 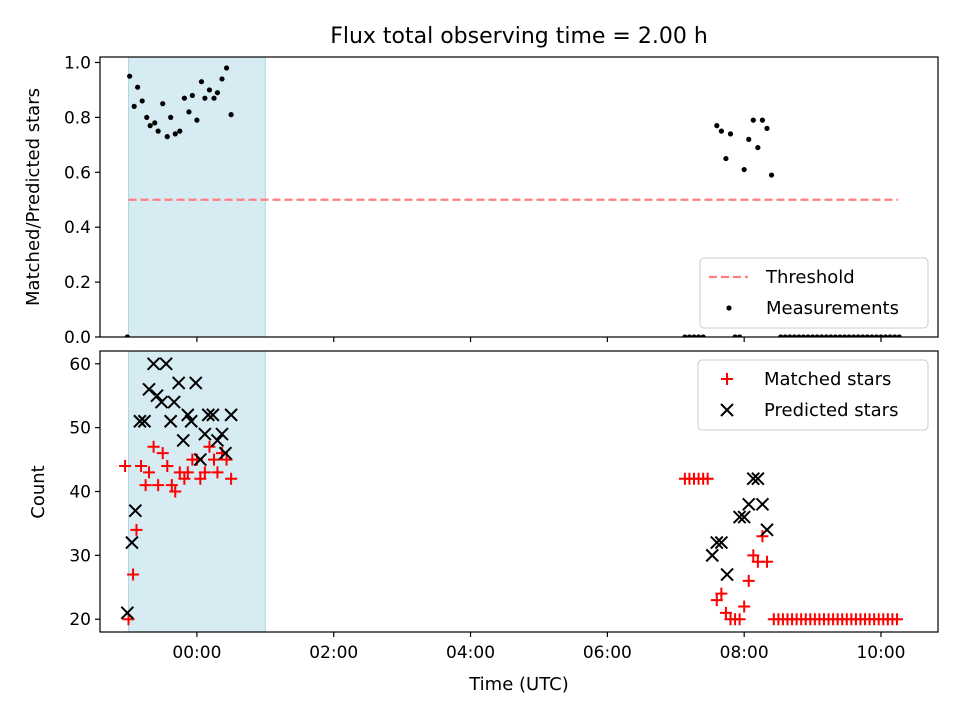 I want to click on y-tick-label: 0.4, so click(x=77, y=228).